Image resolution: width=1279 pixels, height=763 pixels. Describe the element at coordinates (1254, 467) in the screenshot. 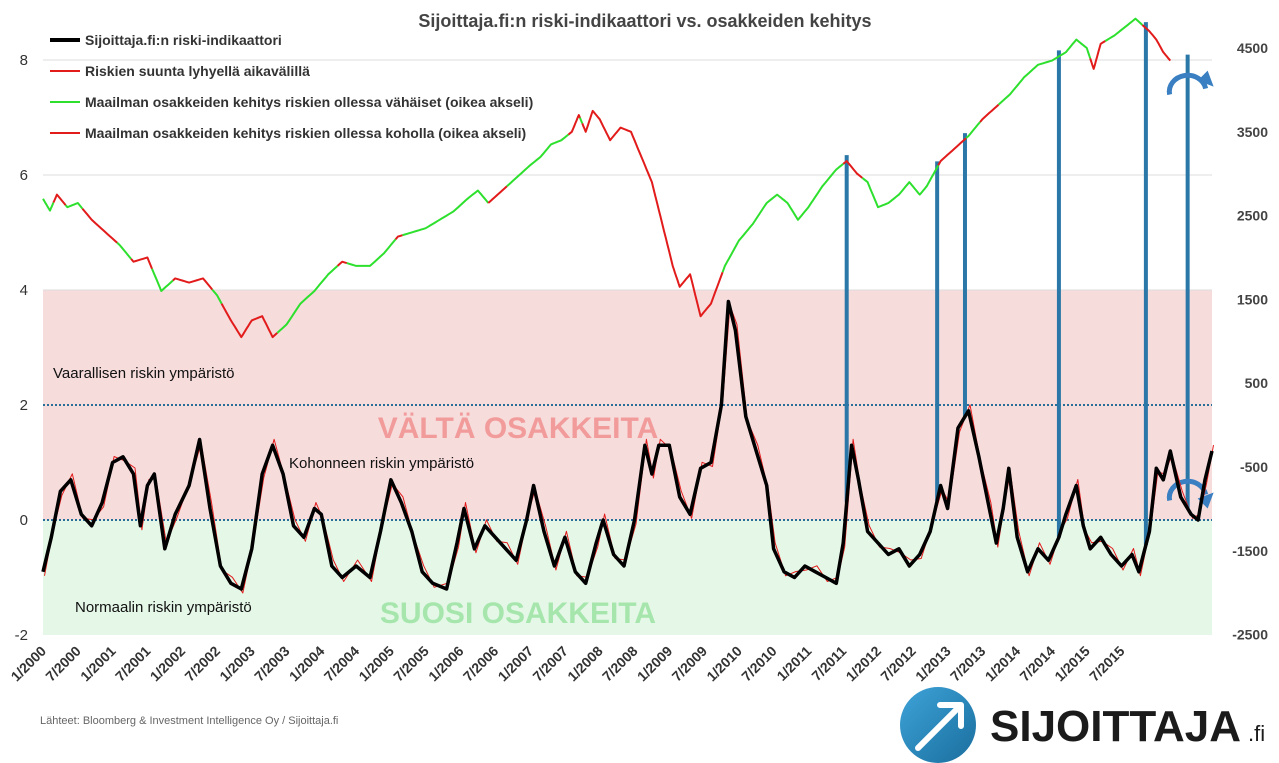

I see `y-right-tick: -500` at that location.